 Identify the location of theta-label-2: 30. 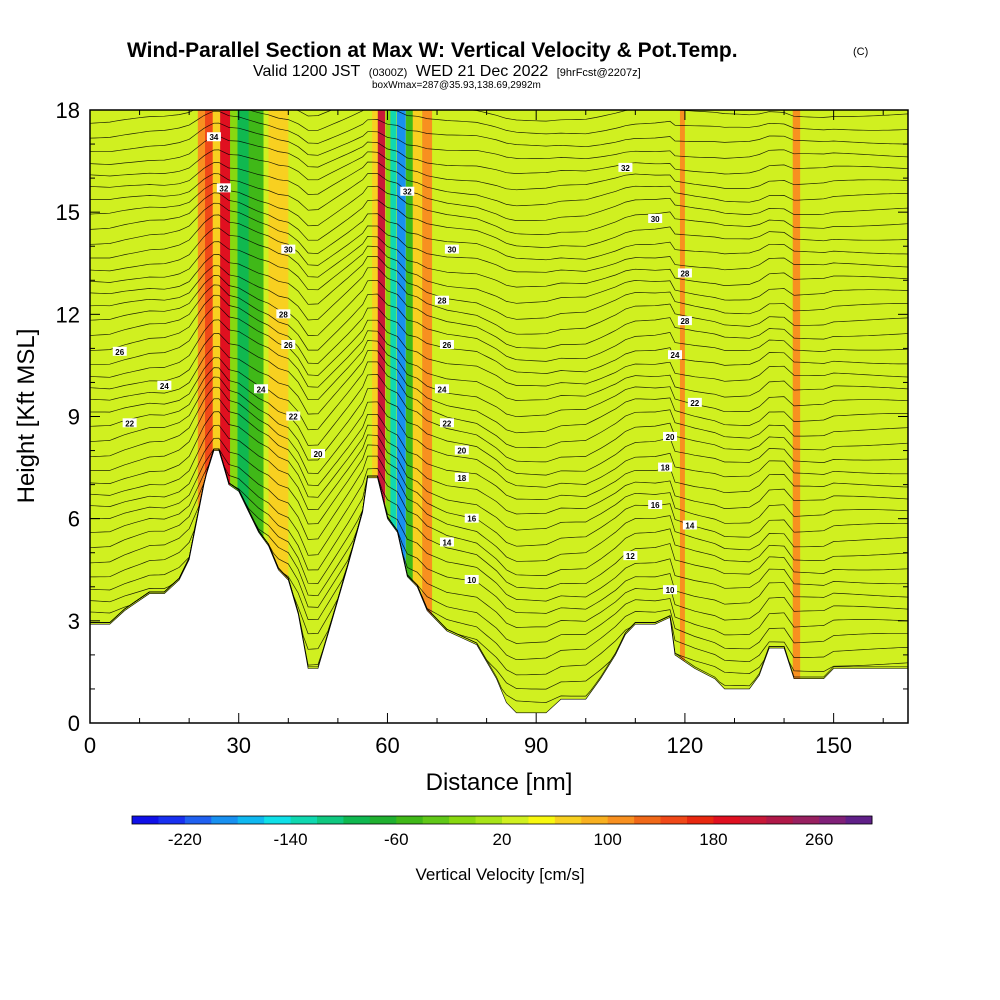
(288, 249).